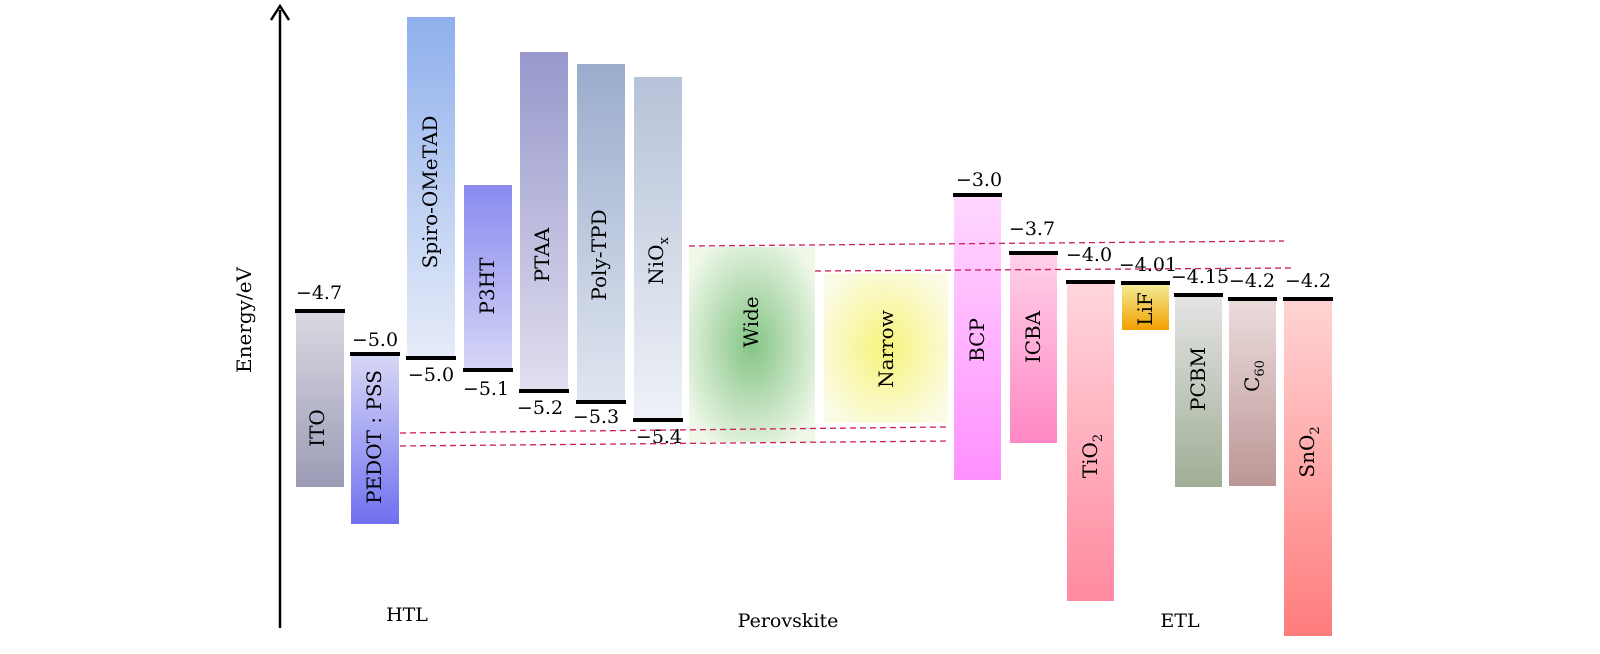 Image resolution: width=1600 pixels, height=654 pixels. I want to click on level-value-c60: −4.2, so click(1252, 281).